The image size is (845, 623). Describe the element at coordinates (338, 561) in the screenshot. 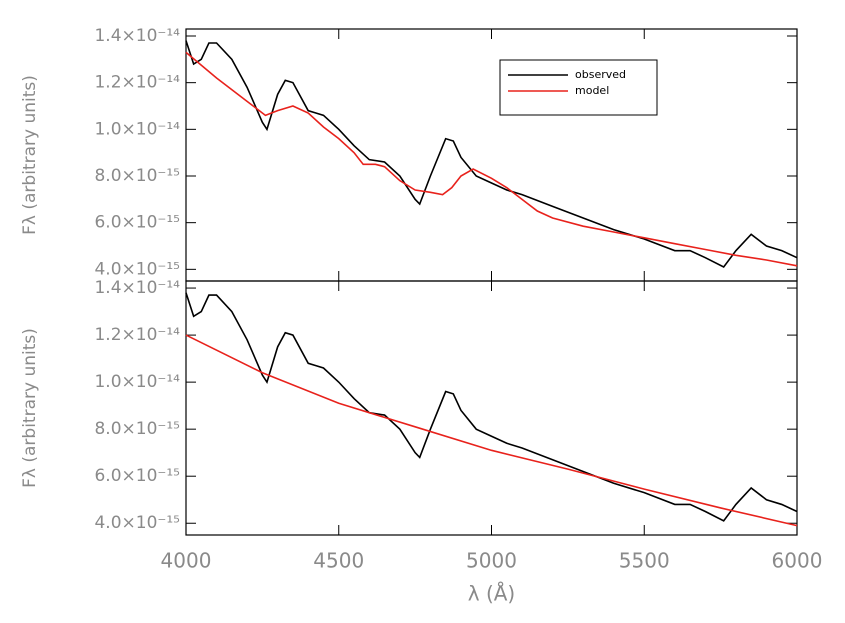

I see `x-tick-label: 4500` at that location.